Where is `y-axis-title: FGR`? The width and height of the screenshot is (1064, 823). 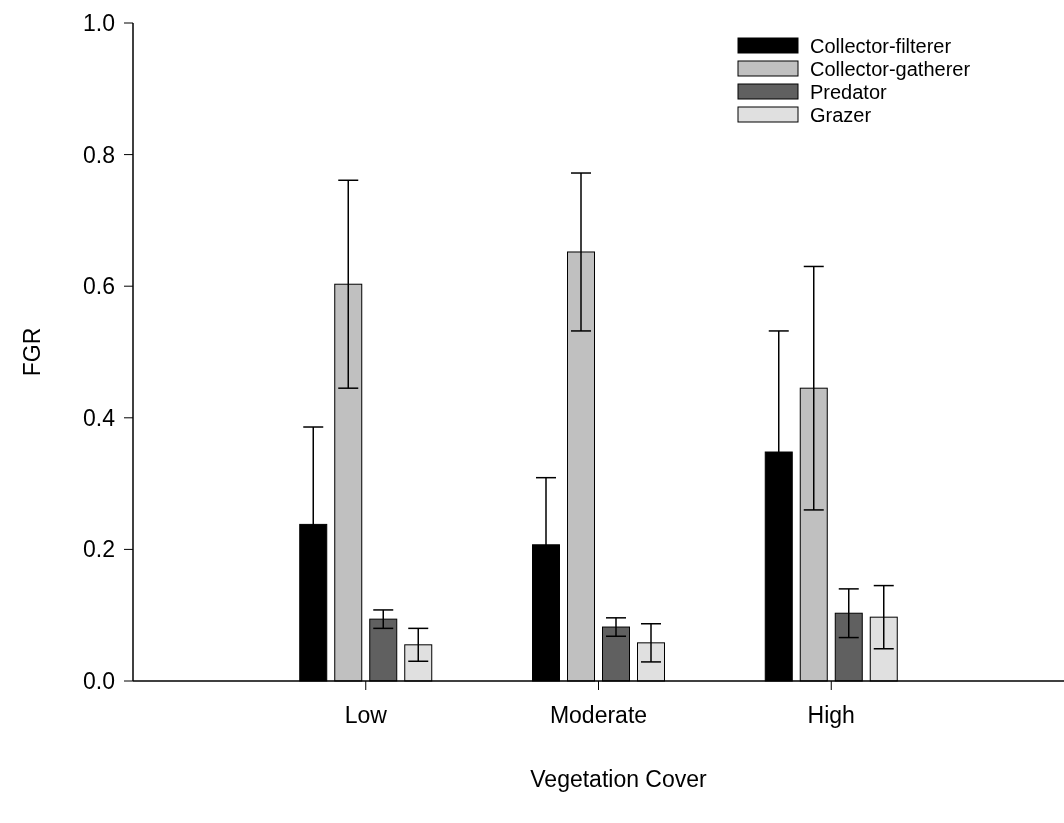 y-axis-title: FGR is located at coordinates (32, 352).